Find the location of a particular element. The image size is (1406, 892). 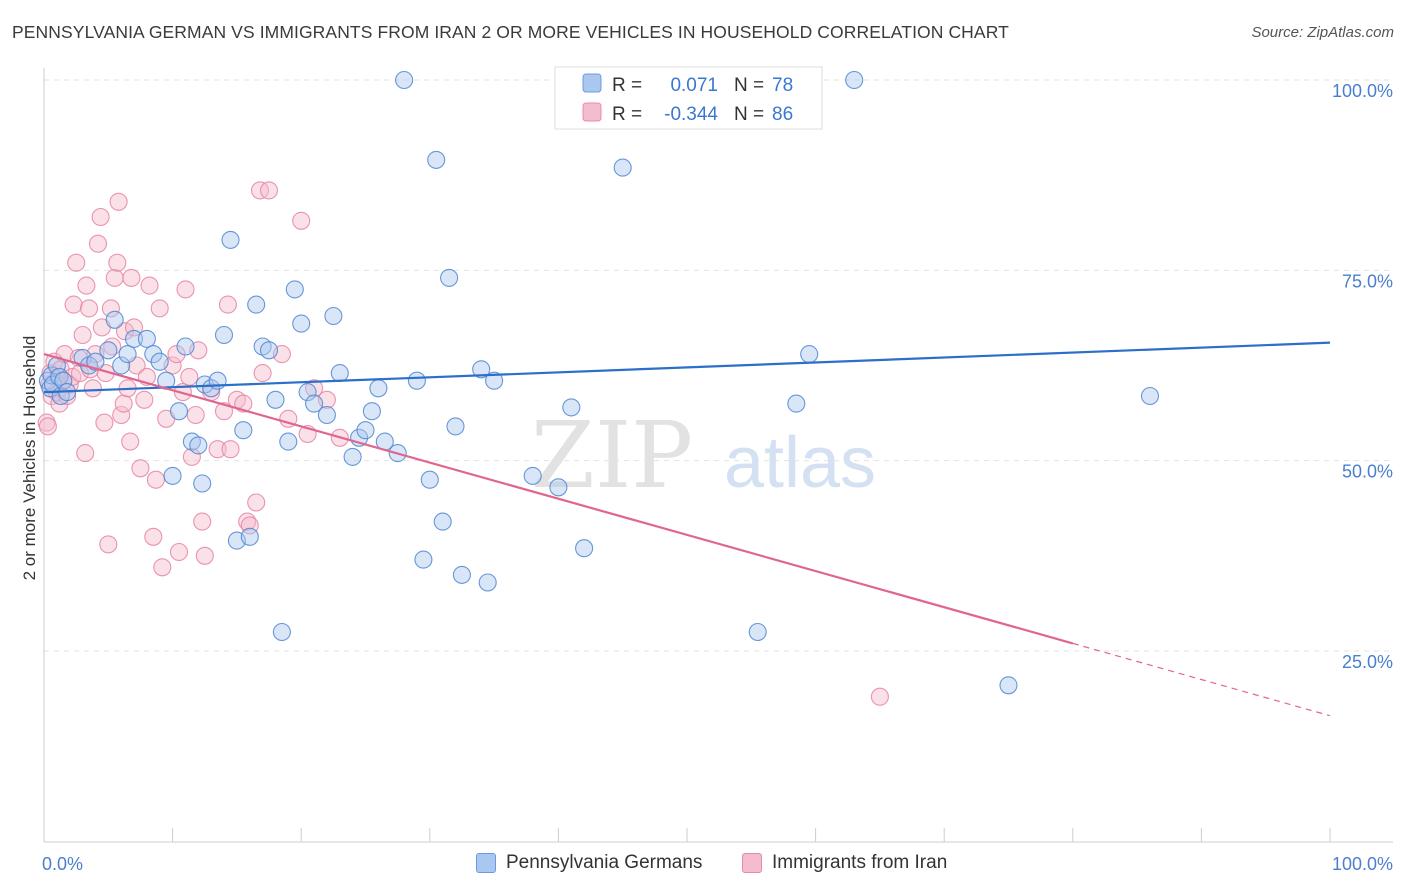

y-tick-label-75: 75.0% is located at coordinates (1367, 281).